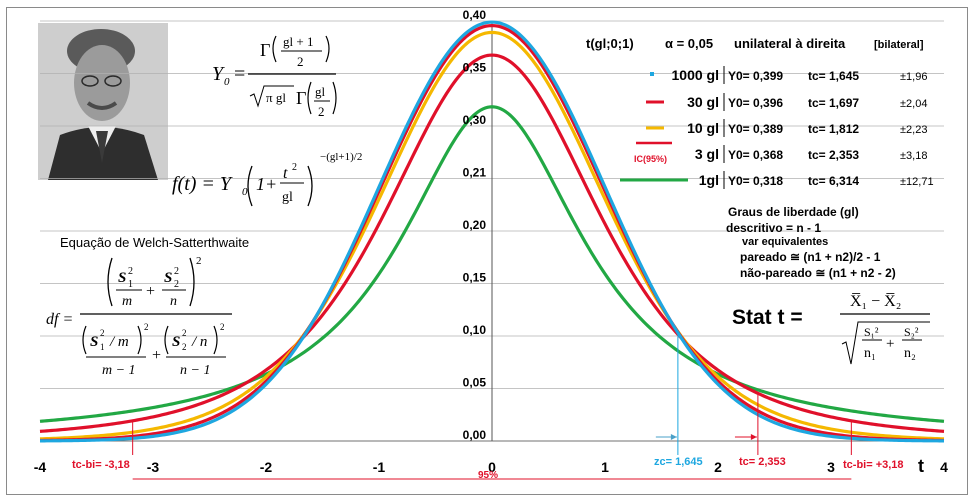 This screenshot has width=976, height=504. What do you see at coordinates (266, 184) in the screenshot?
I see `svg-text: 1+` at bounding box center [266, 184].